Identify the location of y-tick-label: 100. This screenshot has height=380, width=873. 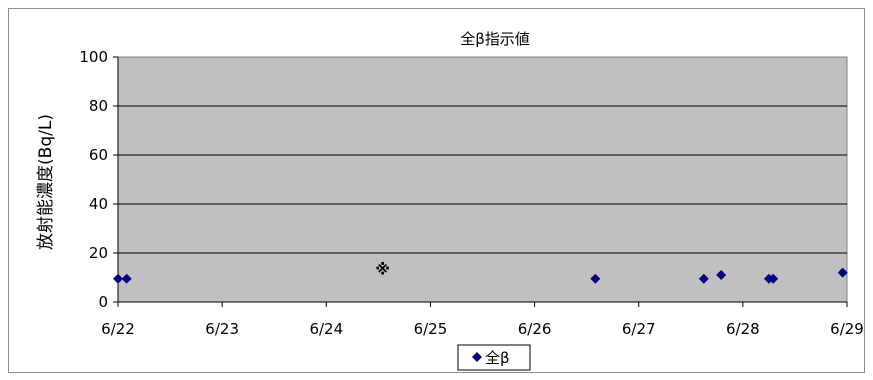
(93, 57).